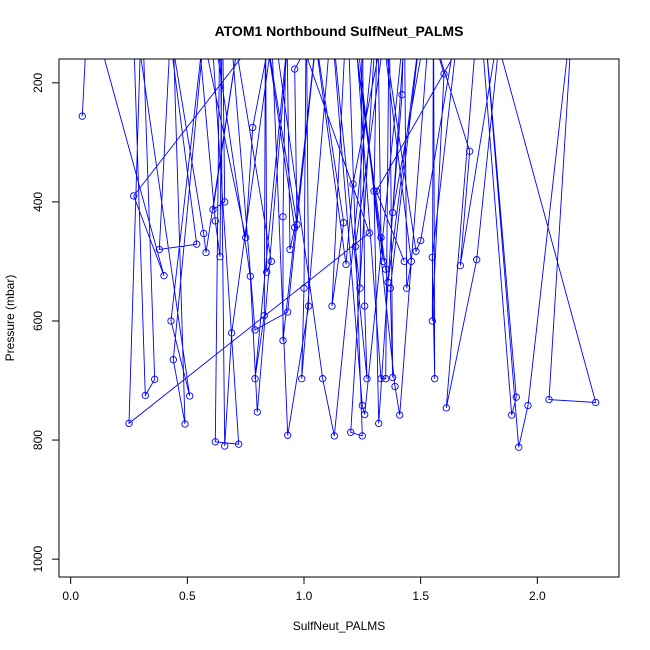 This screenshot has height=650, width=650. I want to click on y-tick-label: 200, so click(38, 82).